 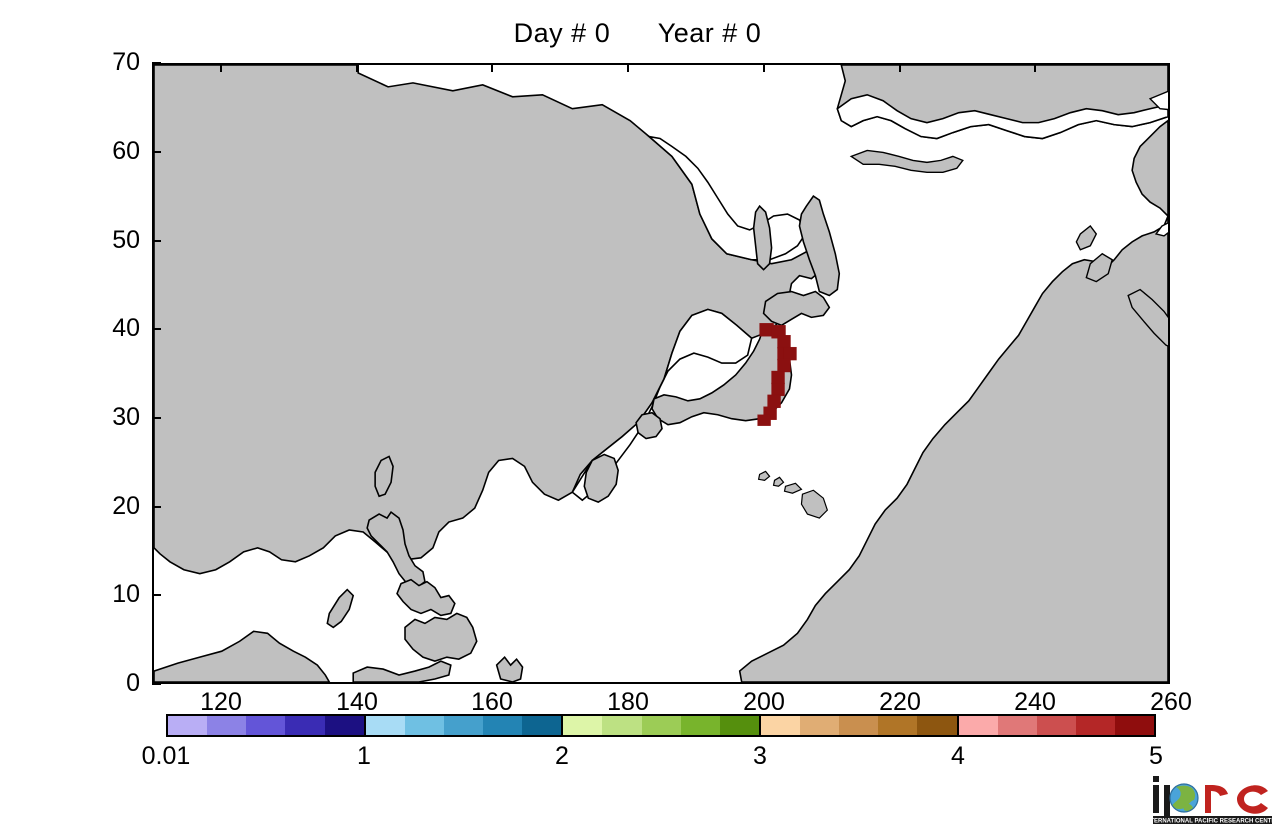 What do you see at coordinates (509, 668) in the screenshot?
I see `landmass-sulawesi` at bounding box center [509, 668].